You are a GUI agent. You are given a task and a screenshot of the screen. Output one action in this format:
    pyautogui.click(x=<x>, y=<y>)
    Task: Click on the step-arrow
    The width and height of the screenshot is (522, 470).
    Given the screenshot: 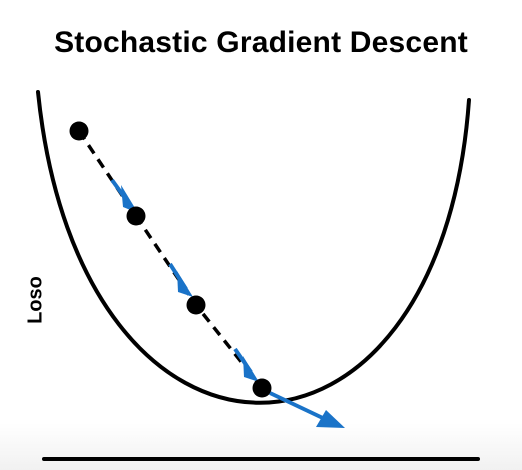 What is the action you would take?
    pyautogui.click(x=298, y=406)
    